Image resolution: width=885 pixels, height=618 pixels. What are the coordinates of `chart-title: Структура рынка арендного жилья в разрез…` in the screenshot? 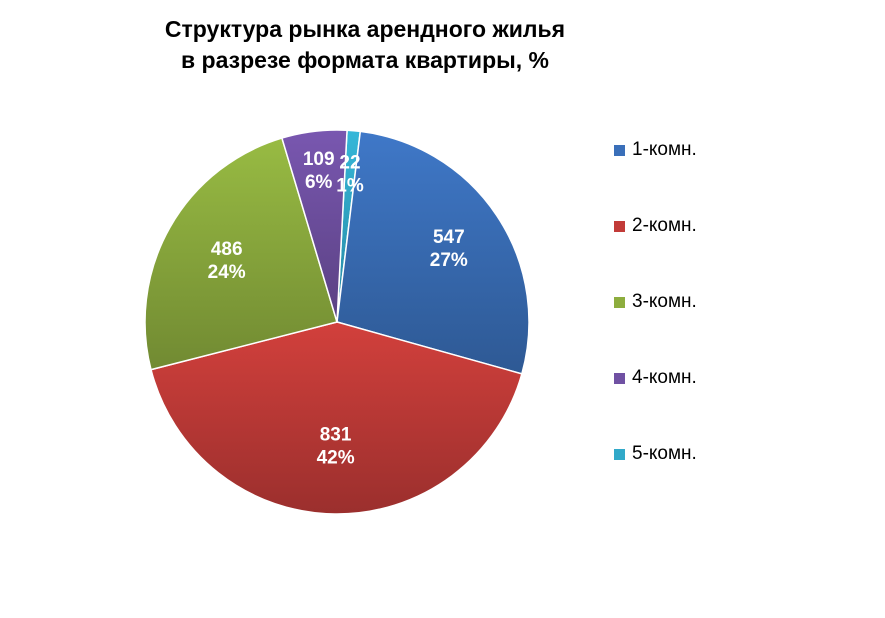 It's located at (365, 45).